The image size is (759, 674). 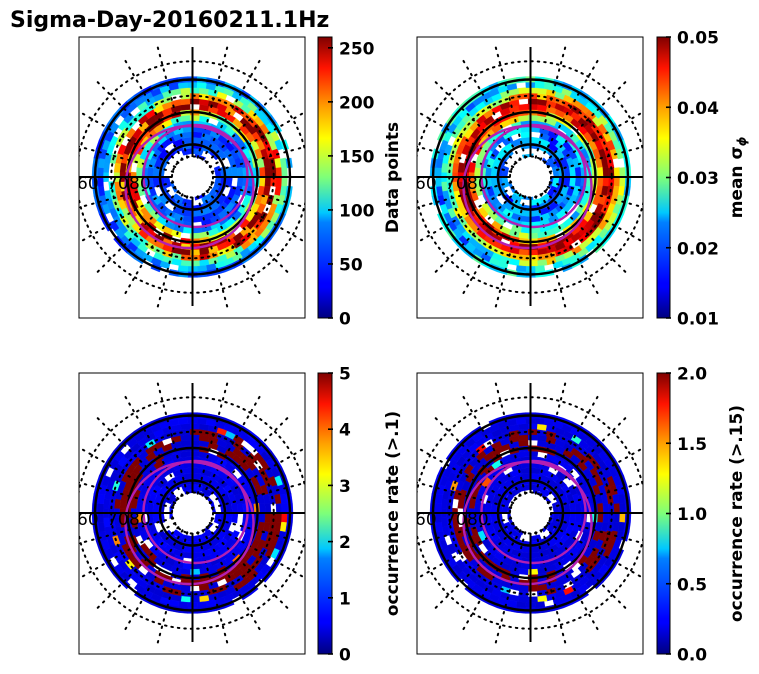 What do you see at coordinates (345, 431) in the screenshot?
I see `colorbar-tick-label: 4` at bounding box center [345, 431].